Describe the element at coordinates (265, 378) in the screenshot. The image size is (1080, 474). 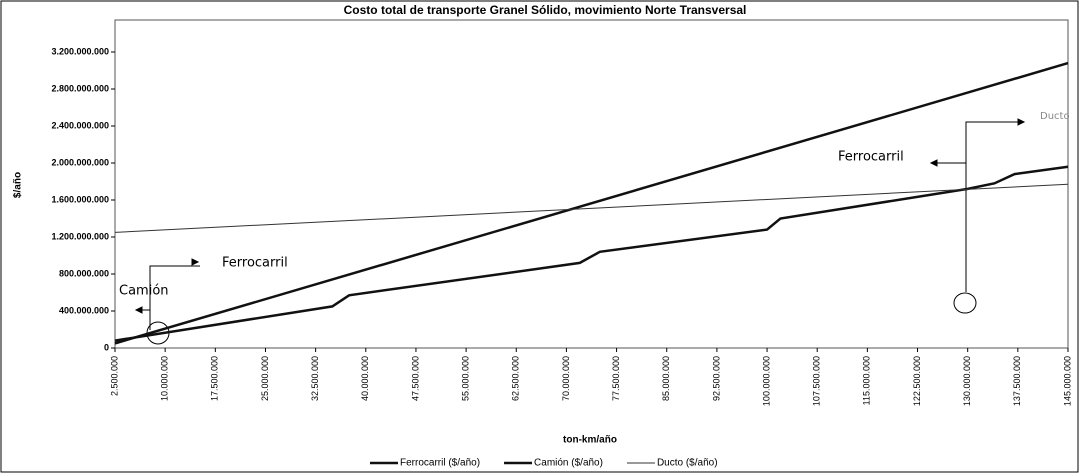
I see `x-tick-label: 25.000.000` at that location.